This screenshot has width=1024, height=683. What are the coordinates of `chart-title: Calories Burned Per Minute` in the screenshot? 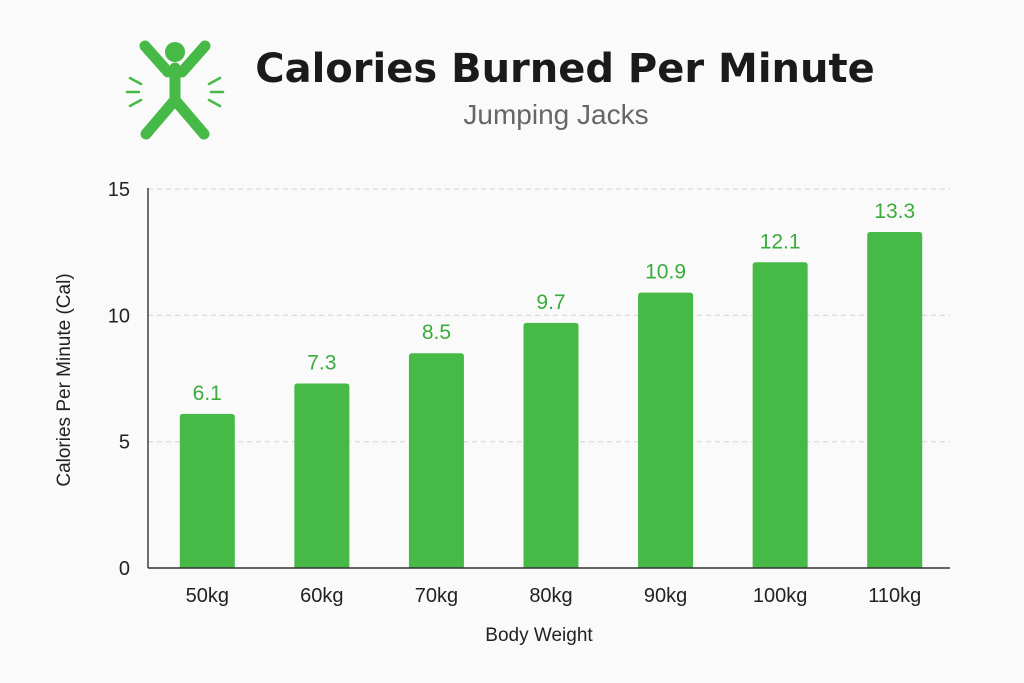 It's located at (565, 69).